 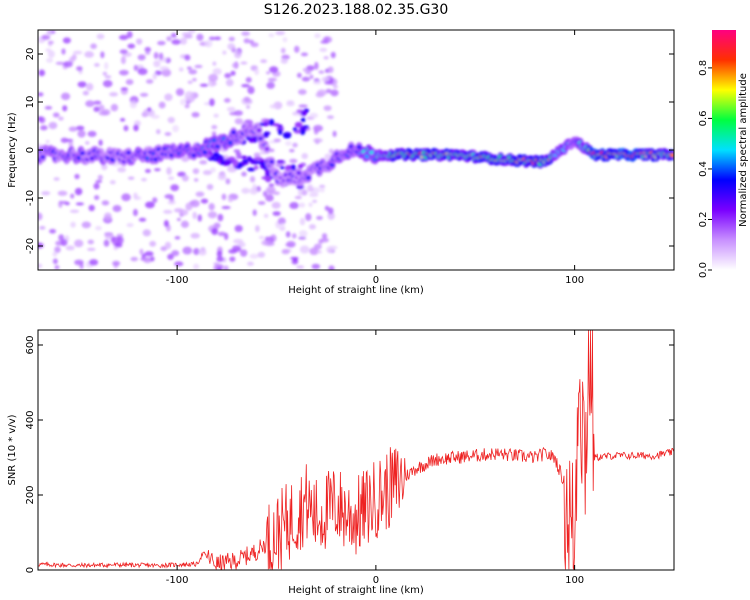 I want to click on figure-title: S126.2023.188.02.35.G30, so click(x=356, y=10).